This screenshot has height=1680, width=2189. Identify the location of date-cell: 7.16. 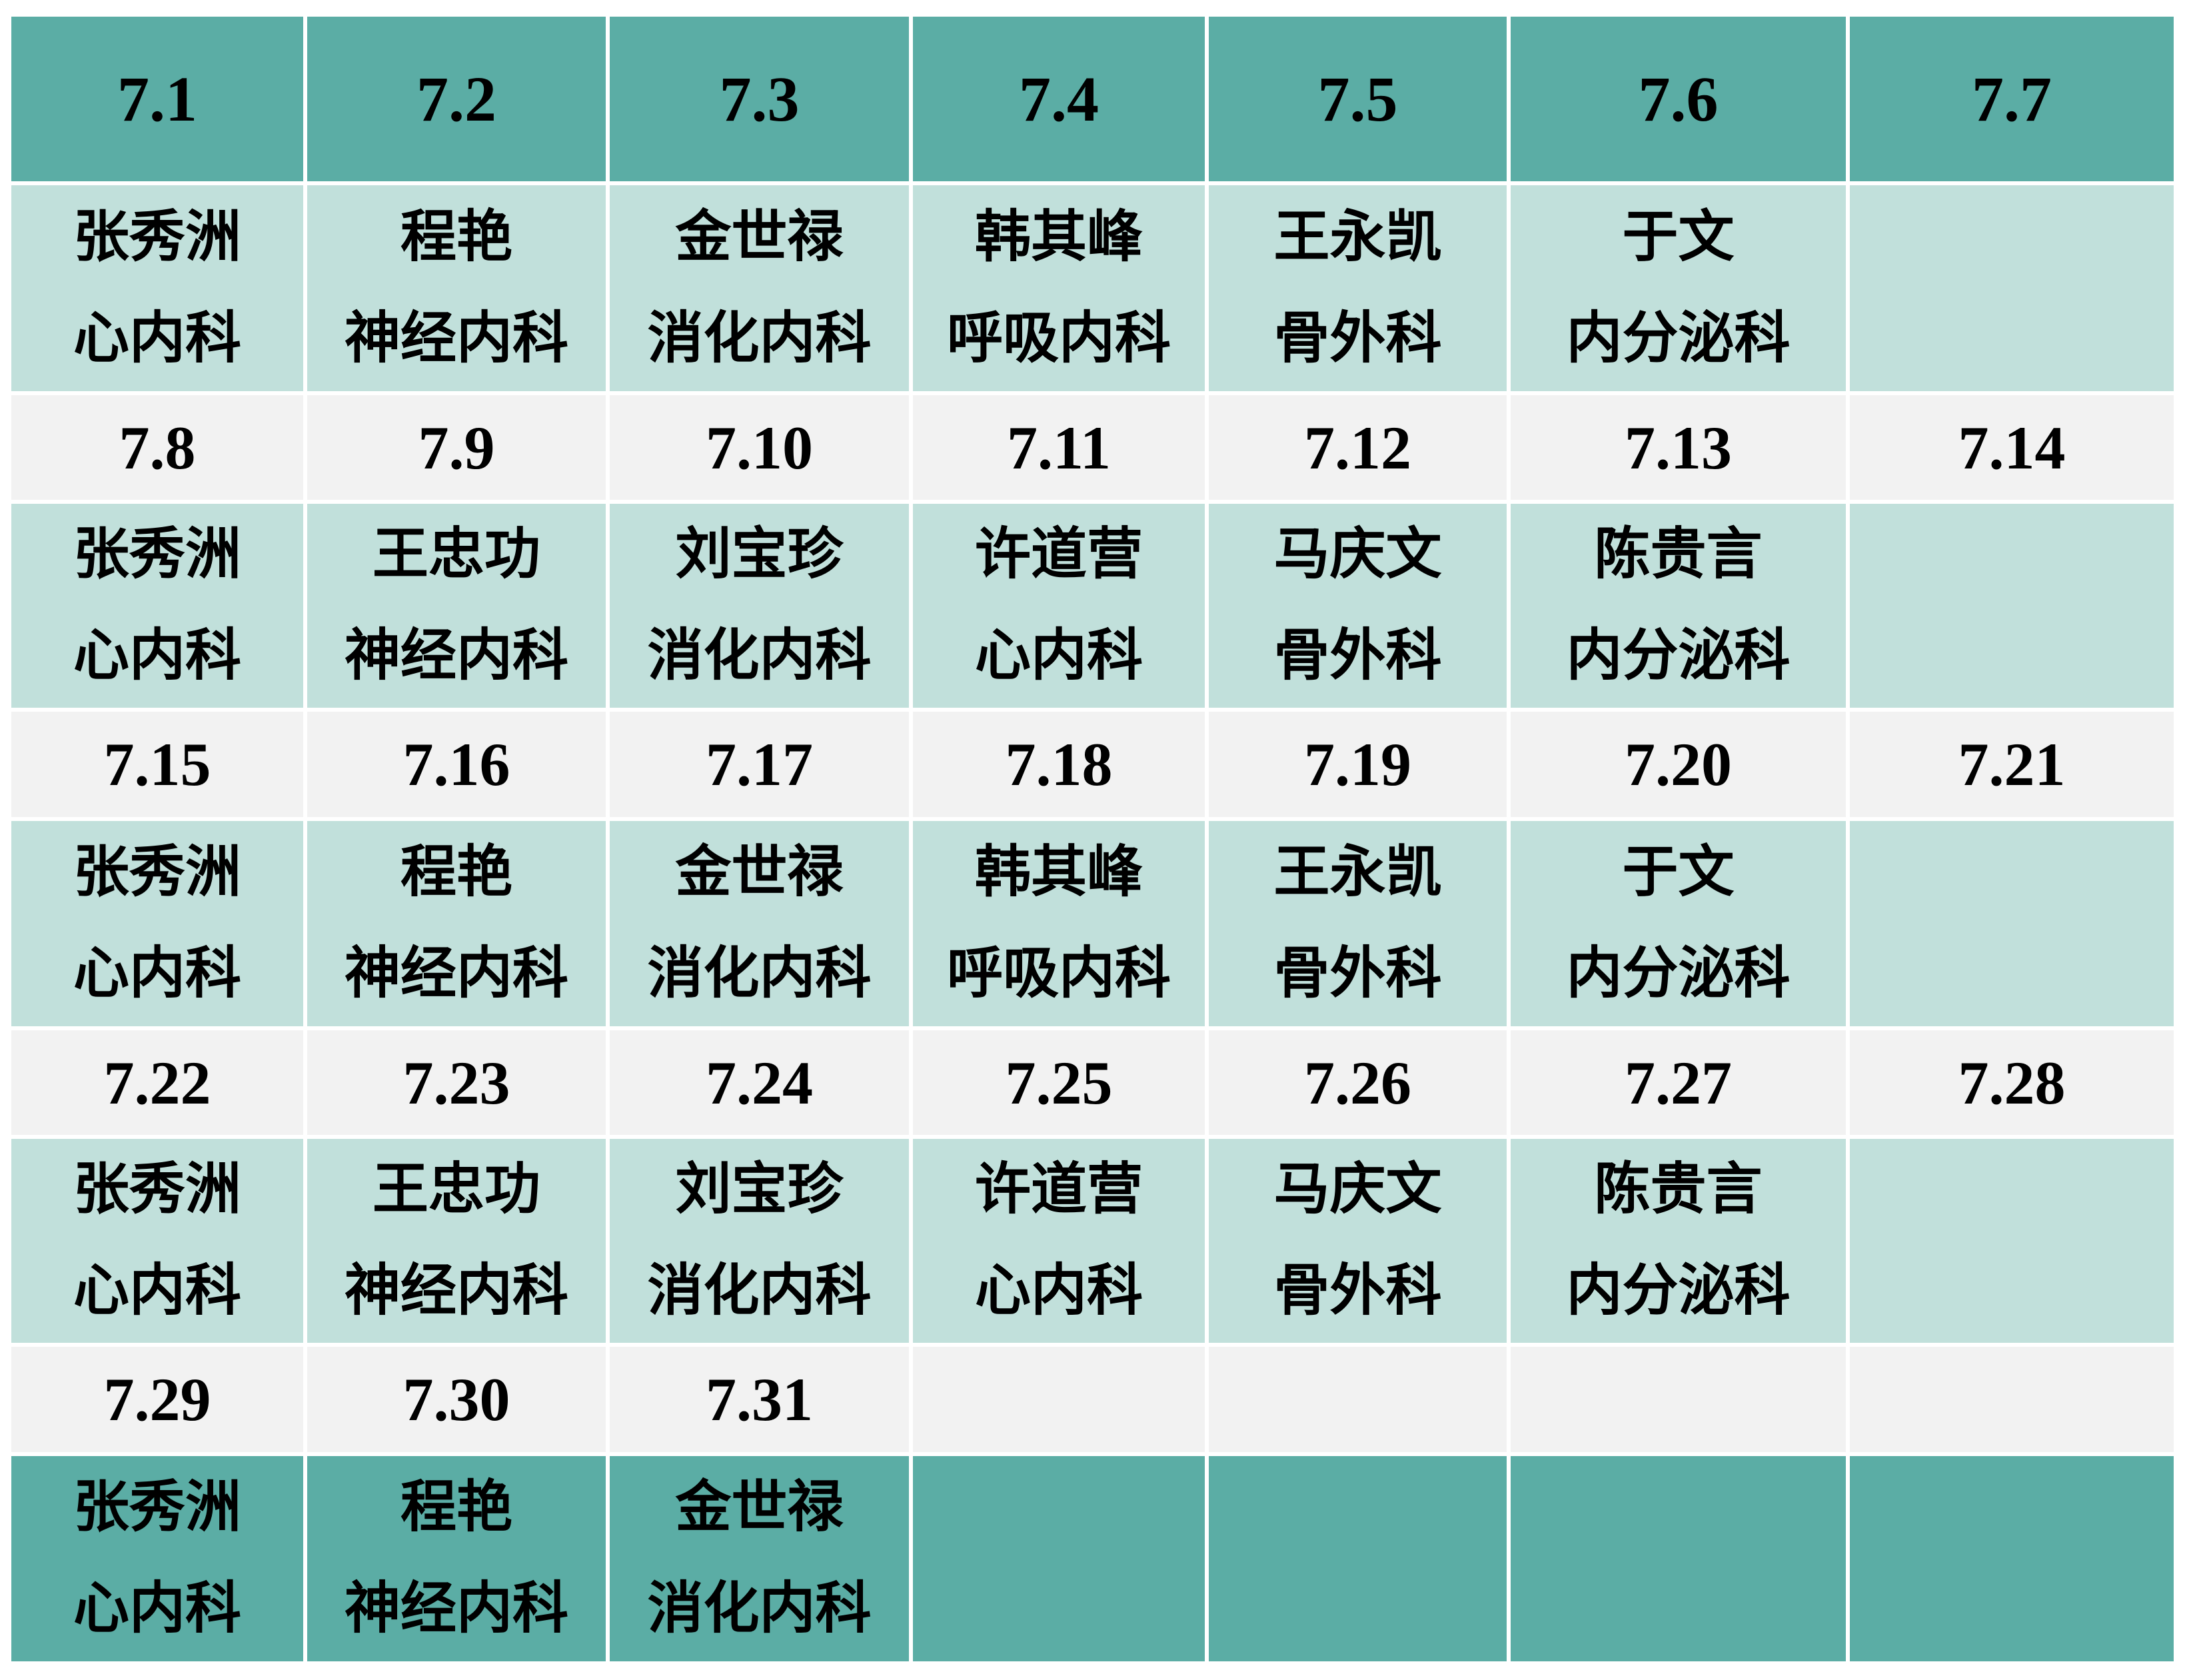
(456, 764).